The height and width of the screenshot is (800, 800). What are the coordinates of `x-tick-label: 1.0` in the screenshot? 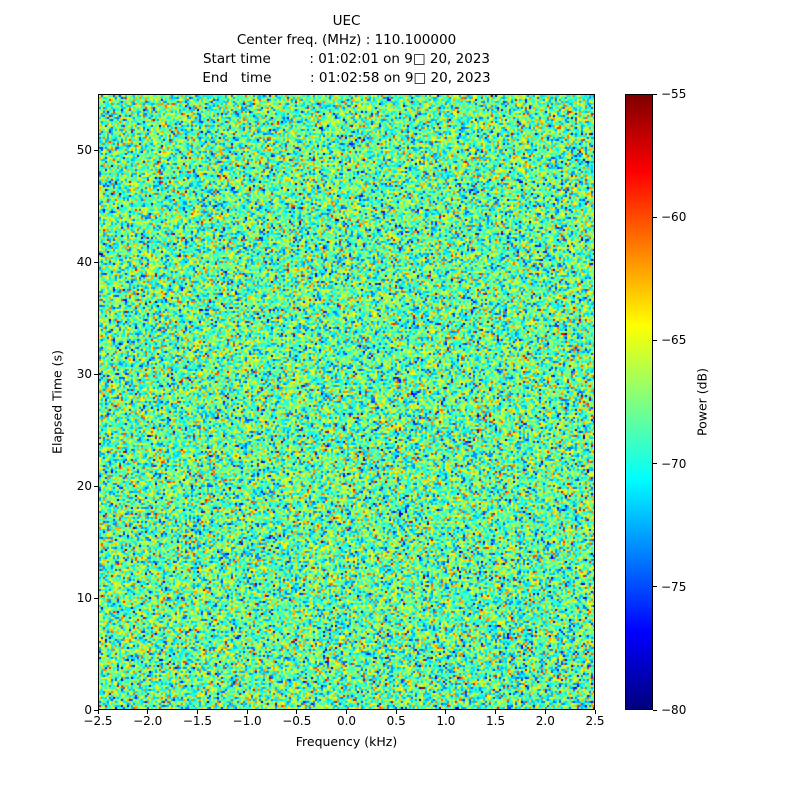 It's located at (446, 721).